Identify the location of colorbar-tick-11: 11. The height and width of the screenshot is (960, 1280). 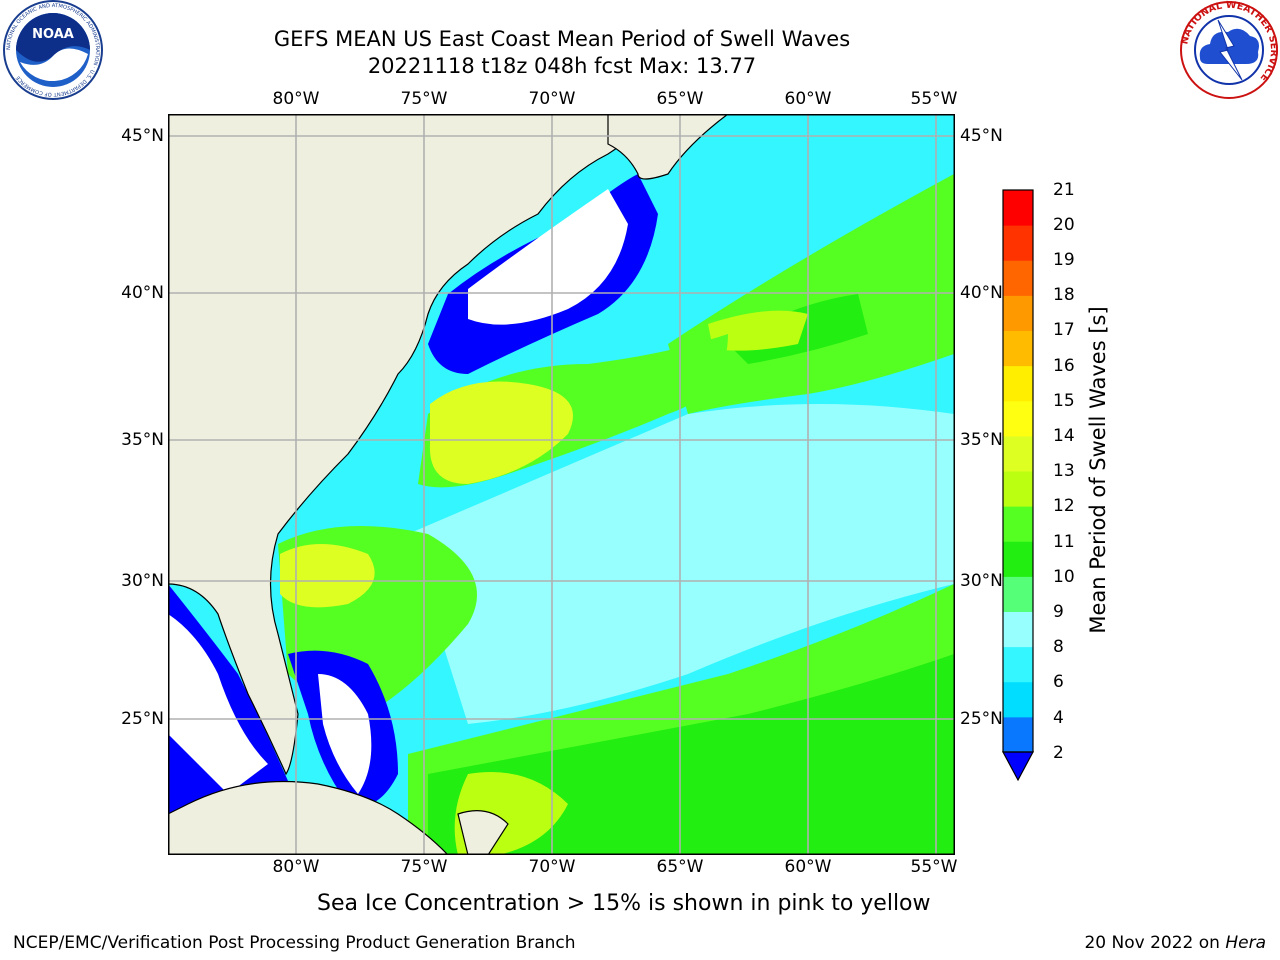
(1064, 542).